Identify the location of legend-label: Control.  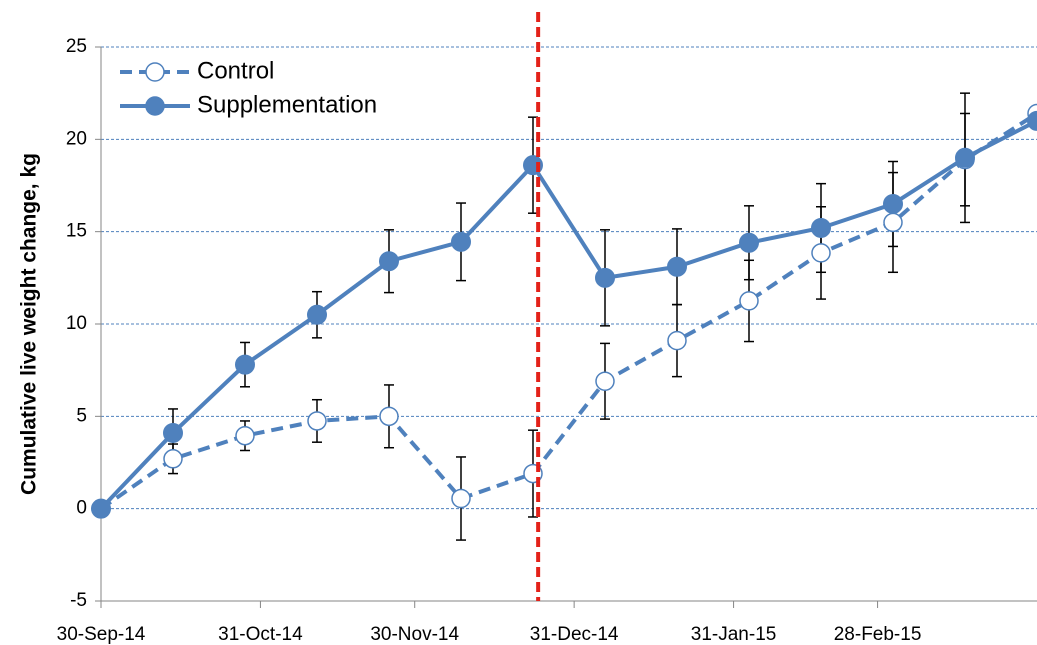
(235, 70).